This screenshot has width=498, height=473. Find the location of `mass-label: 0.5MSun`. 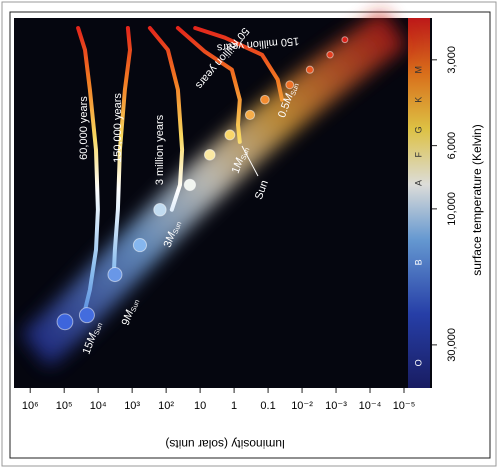

mass-label: 0.5MSun is located at coordinates (288, 99).